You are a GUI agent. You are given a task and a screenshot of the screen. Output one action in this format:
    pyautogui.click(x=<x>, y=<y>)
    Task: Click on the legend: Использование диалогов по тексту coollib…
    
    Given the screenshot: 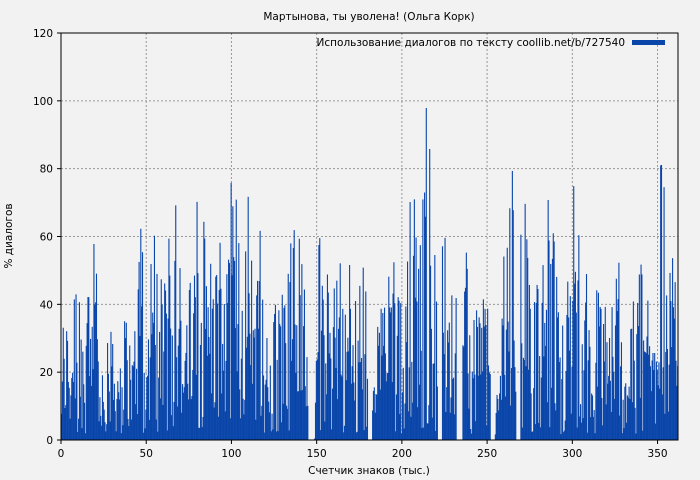 What is the action you would take?
    pyautogui.click(x=491, y=43)
    